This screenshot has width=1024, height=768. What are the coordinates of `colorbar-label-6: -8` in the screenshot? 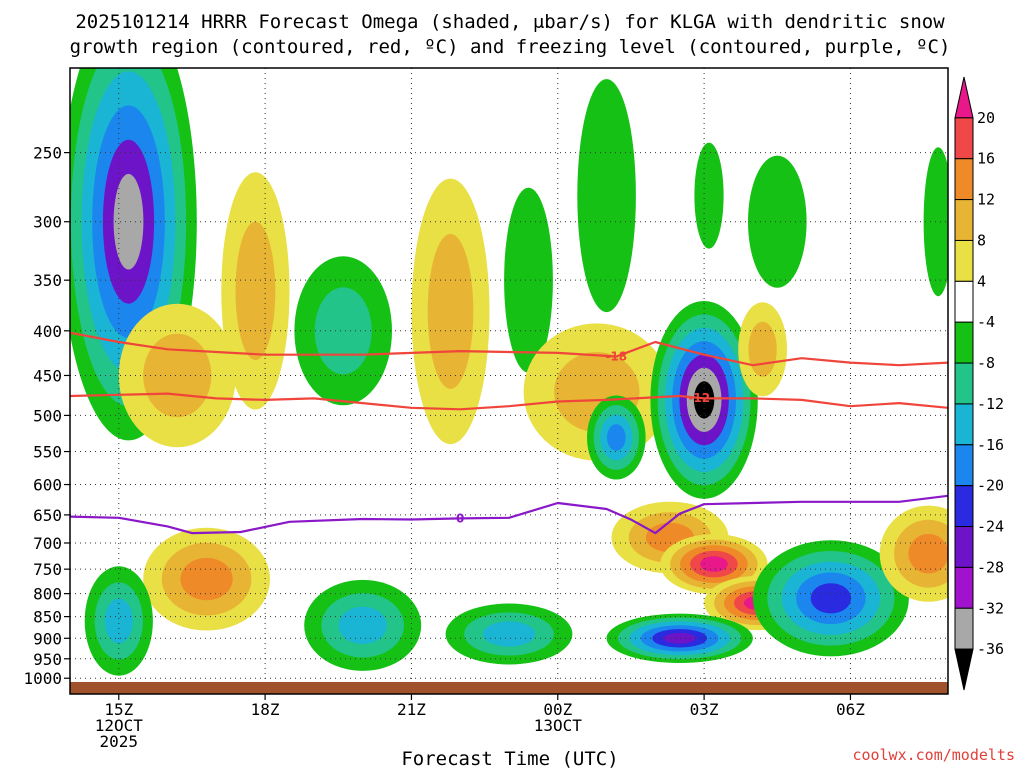 It's located at (986, 363).